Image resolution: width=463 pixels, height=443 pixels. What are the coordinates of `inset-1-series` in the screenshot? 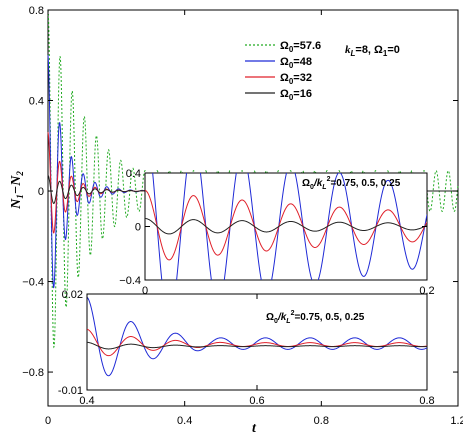 It's located at (286, 226).